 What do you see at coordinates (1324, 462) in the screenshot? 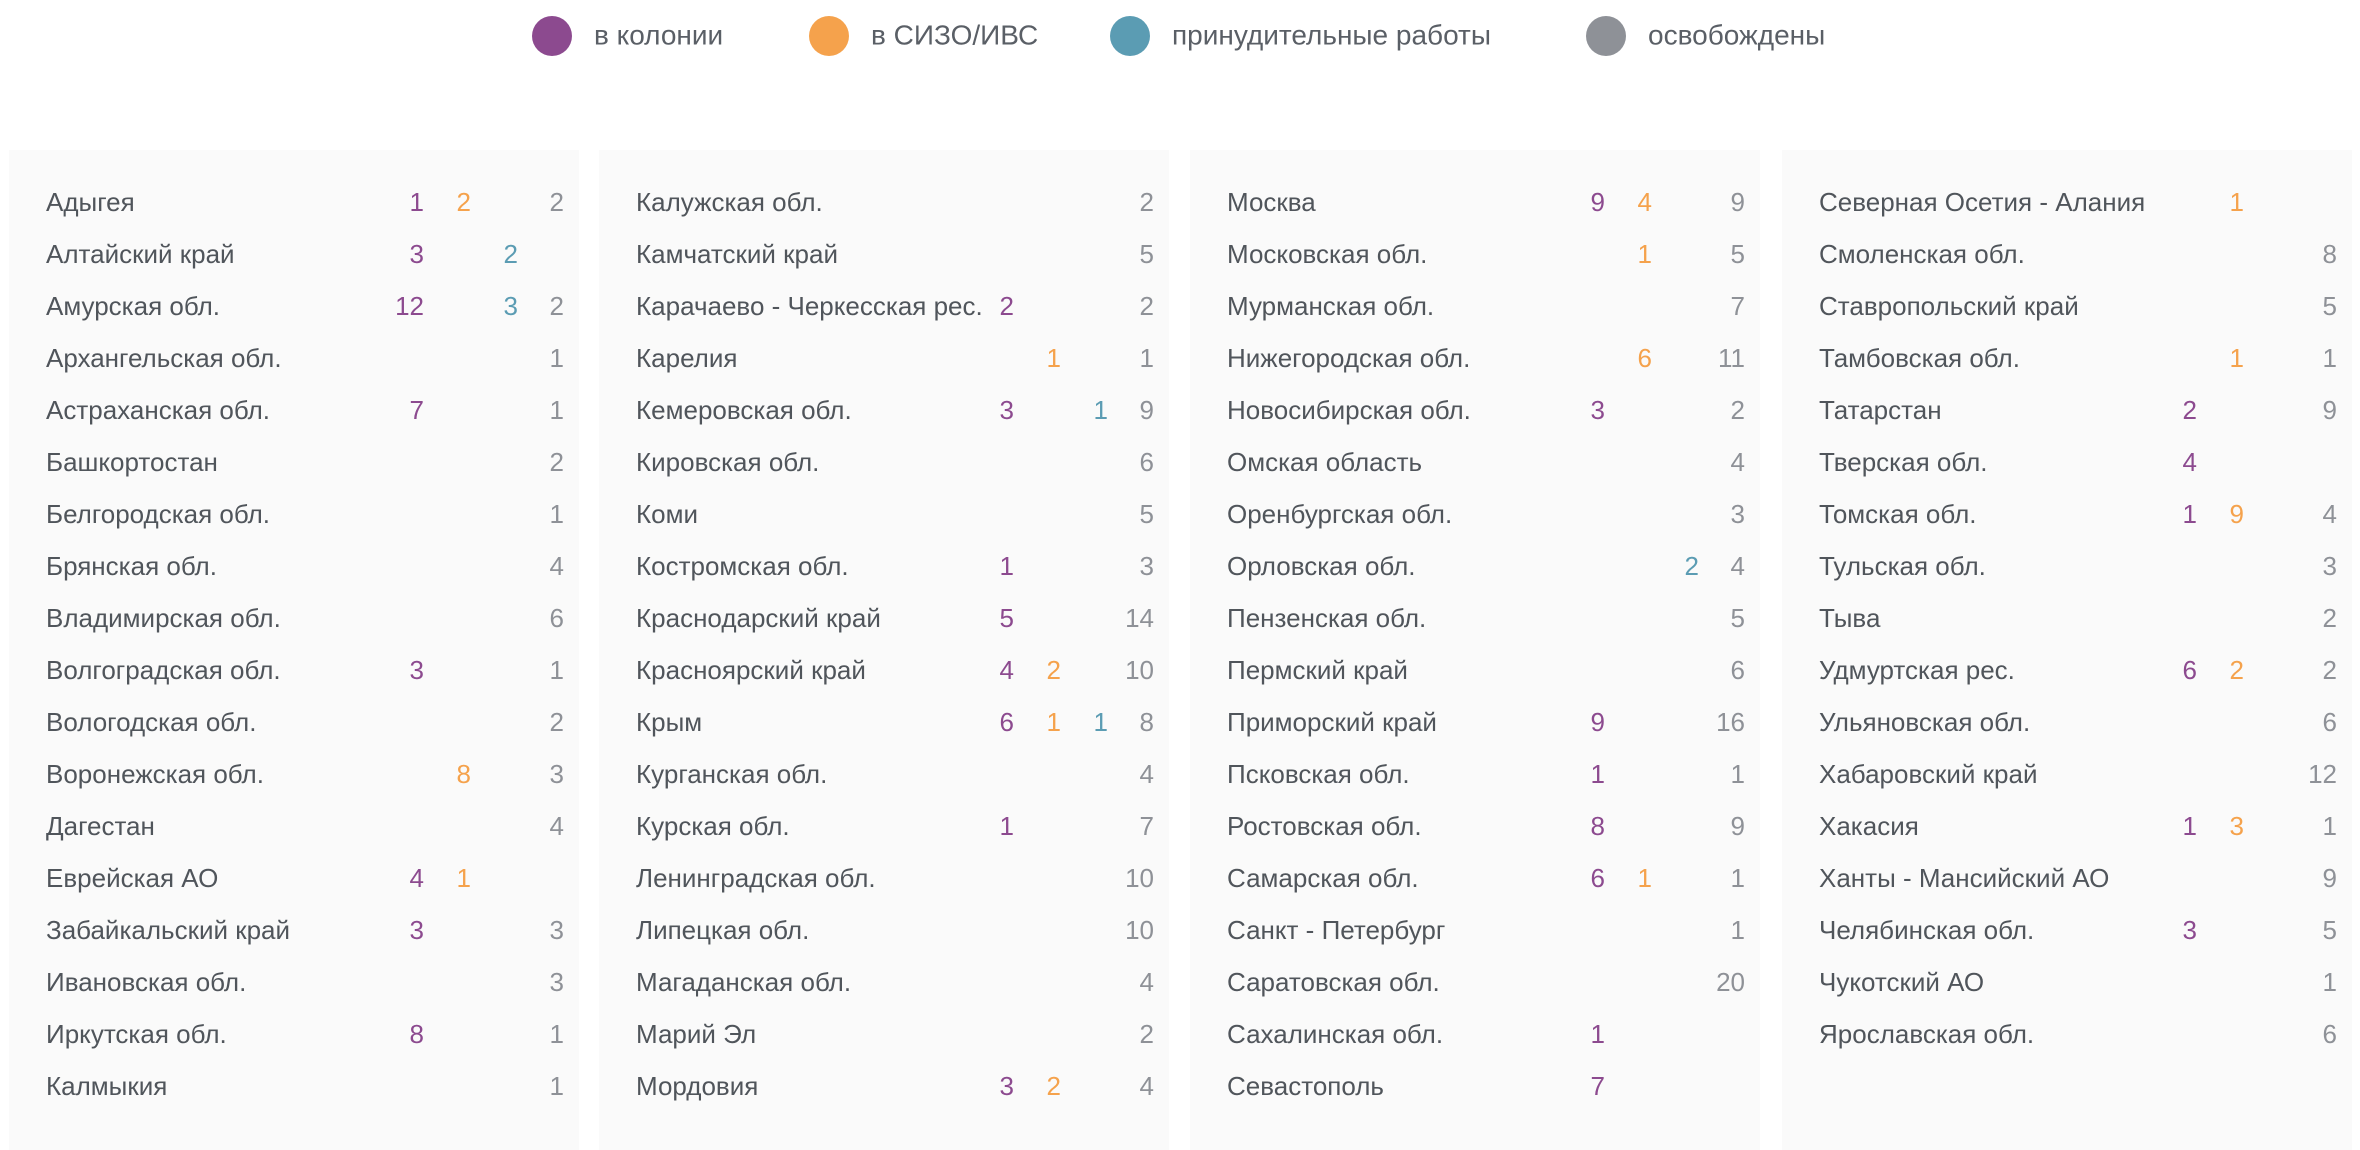
I see `region-name: Омская область` at bounding box center [1324, 462].